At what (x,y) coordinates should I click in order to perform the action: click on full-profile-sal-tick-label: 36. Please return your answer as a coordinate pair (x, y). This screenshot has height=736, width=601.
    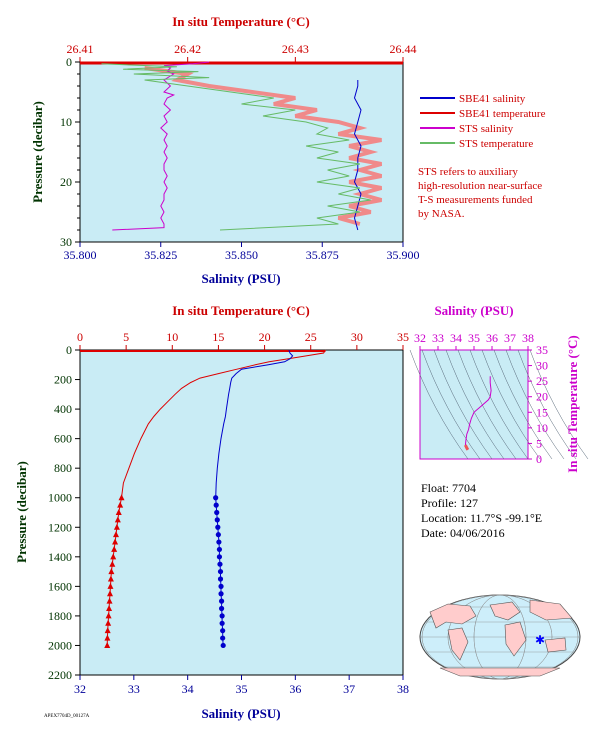
    Looking at the image, I should click on (295, 689).